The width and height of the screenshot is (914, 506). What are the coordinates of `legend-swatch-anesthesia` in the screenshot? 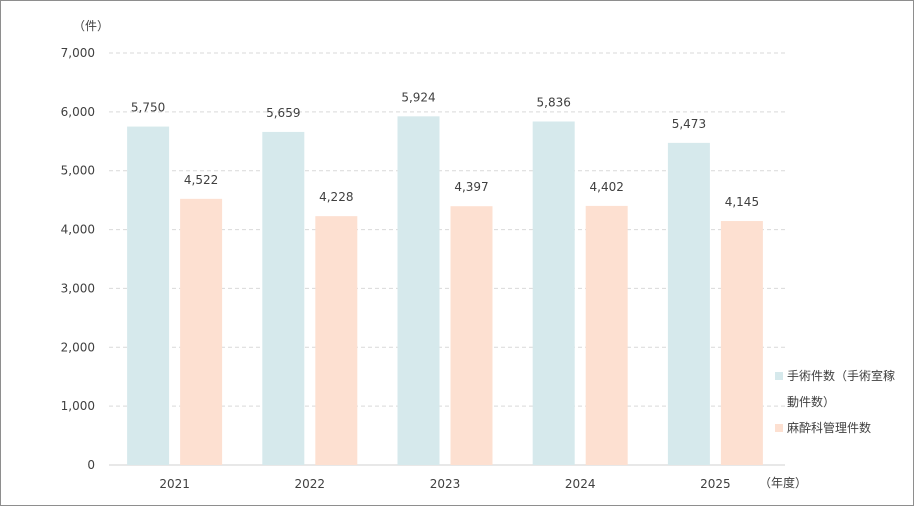 It's located at (779, 428).